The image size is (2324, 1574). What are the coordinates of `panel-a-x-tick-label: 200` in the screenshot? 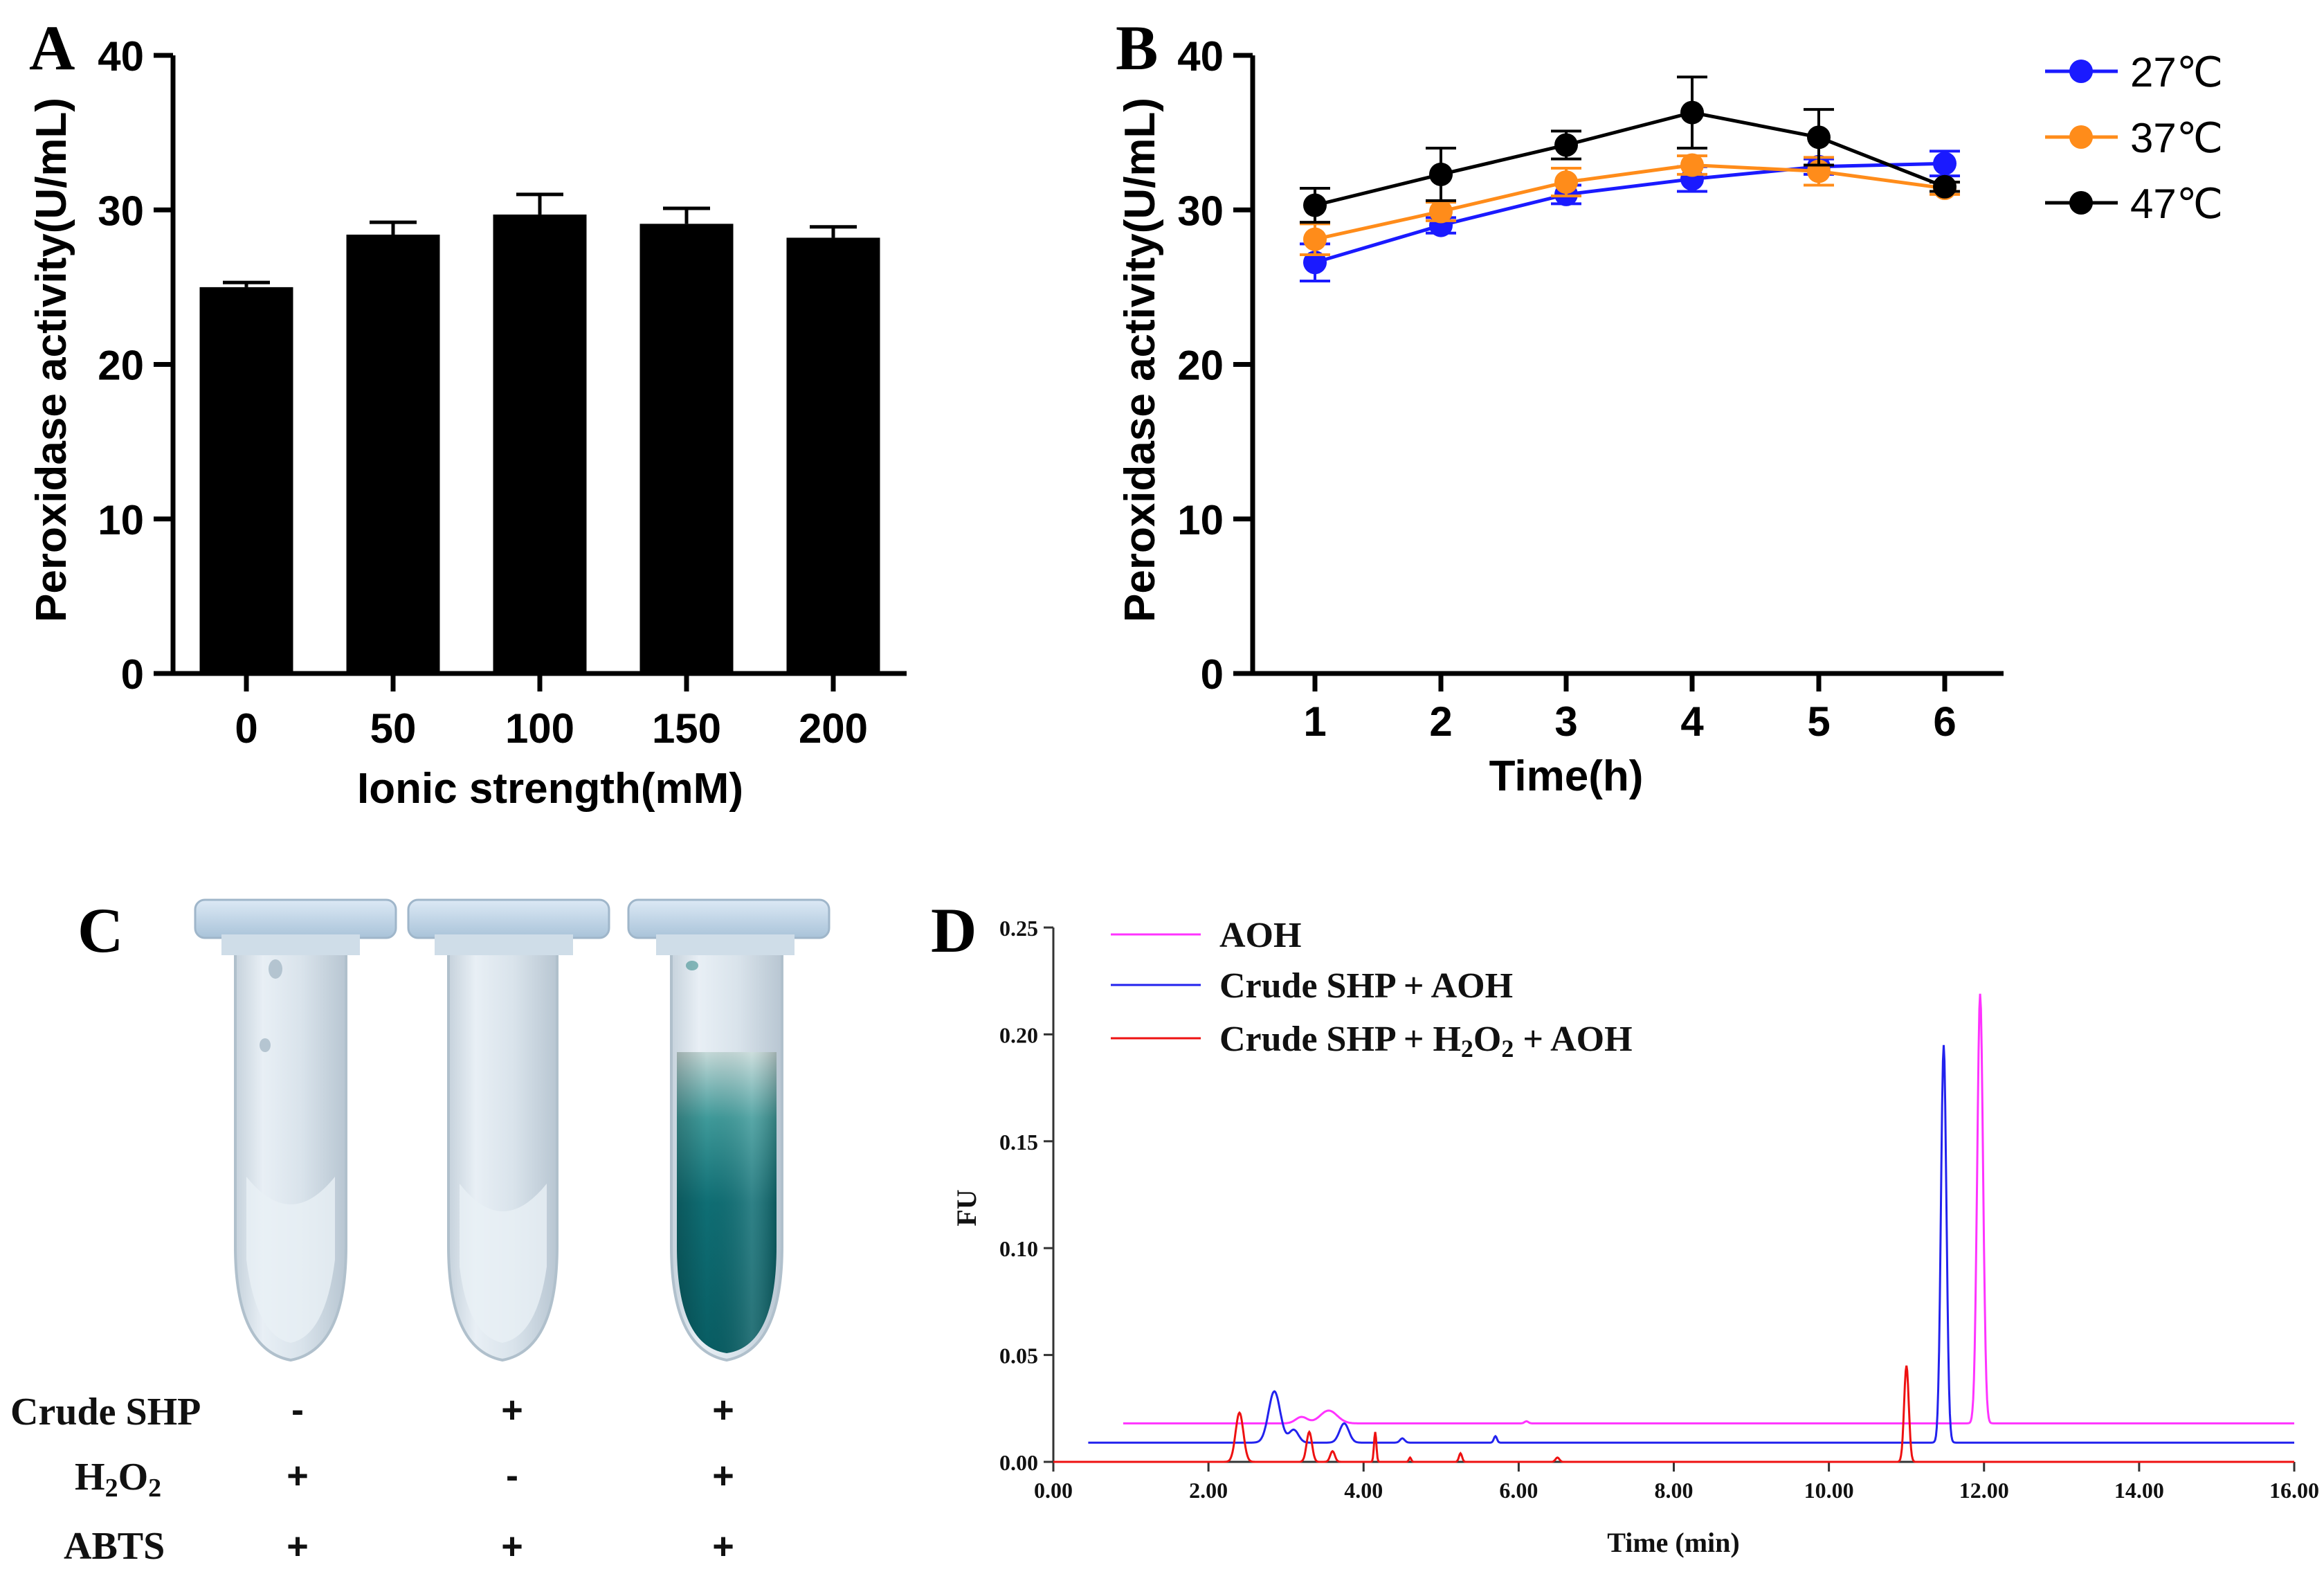 It's located at (833, 728).